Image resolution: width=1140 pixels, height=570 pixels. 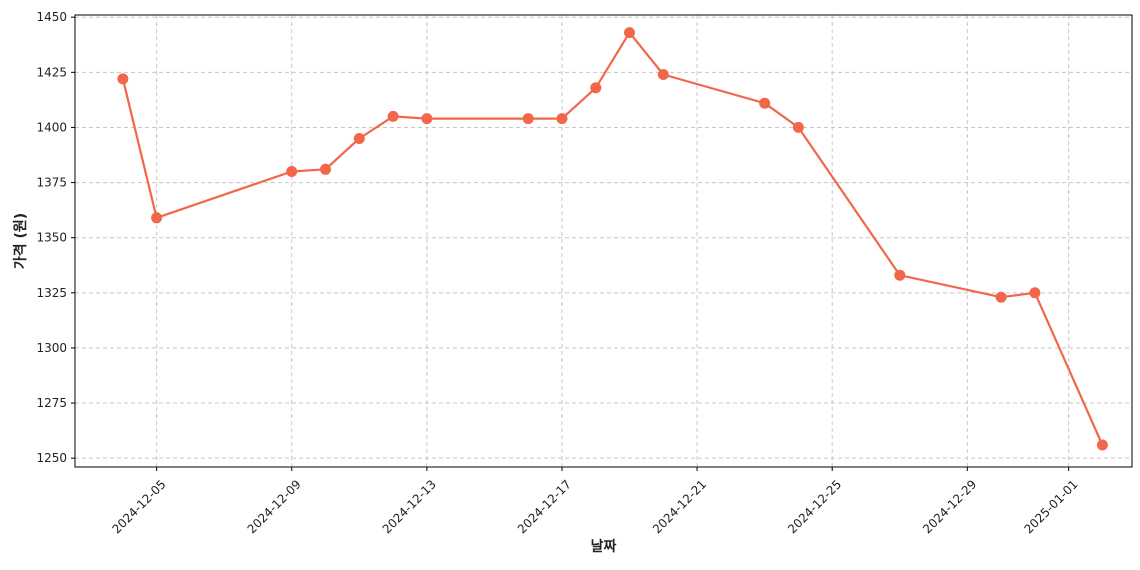 I want to click on y-axis-title: 가격 (원), so click(x=20, y=241).